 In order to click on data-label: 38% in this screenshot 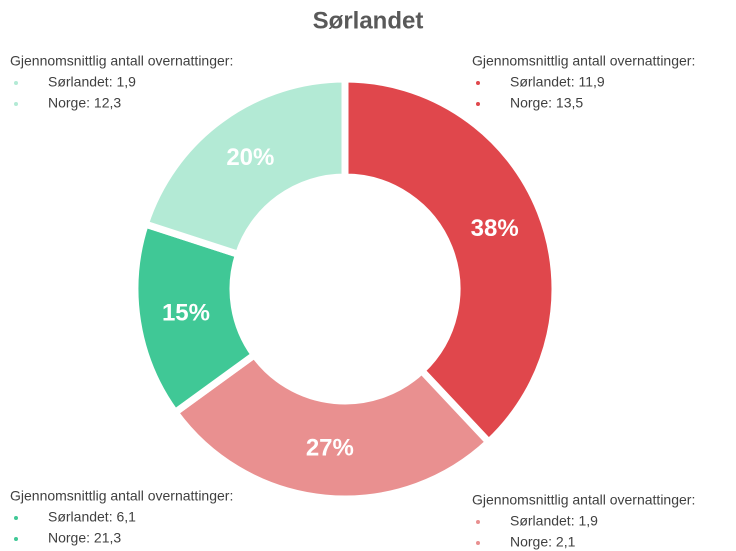, I will do `click(495, 228)`.